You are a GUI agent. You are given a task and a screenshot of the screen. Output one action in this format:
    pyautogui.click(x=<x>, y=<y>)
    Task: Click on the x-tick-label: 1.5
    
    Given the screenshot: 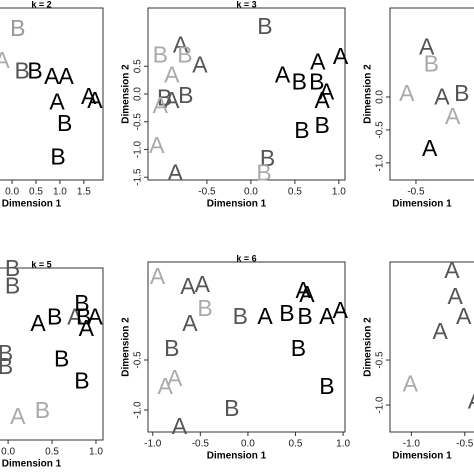 What is the action you would take?
    pyautogui.click(x=84, y=192)
    